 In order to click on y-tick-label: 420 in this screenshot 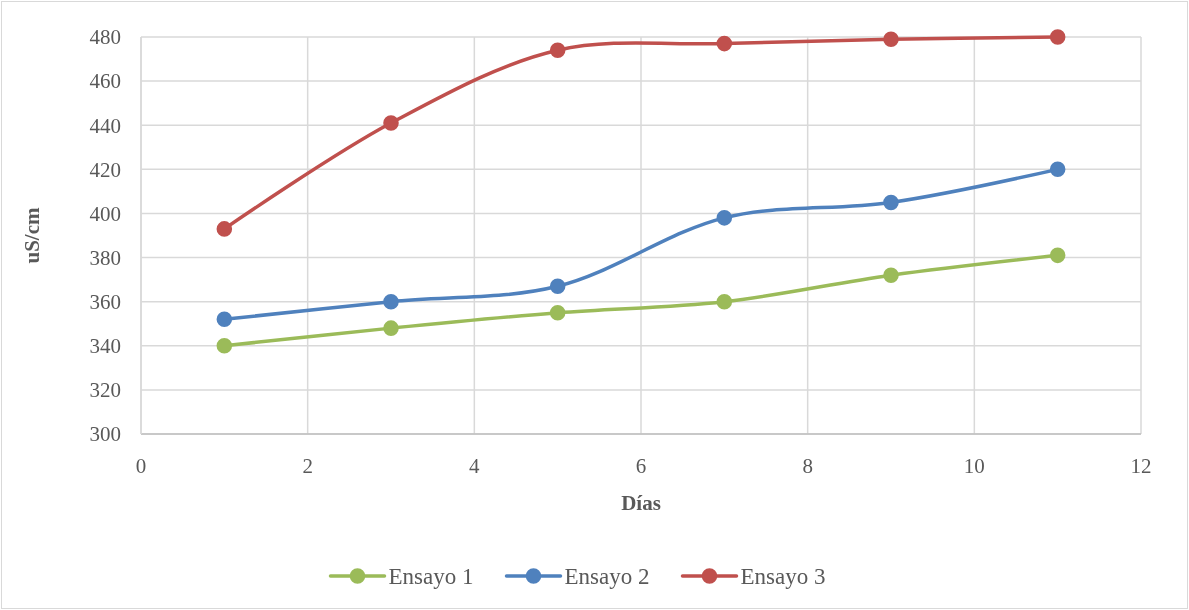, I will do `click(105, 169)`.